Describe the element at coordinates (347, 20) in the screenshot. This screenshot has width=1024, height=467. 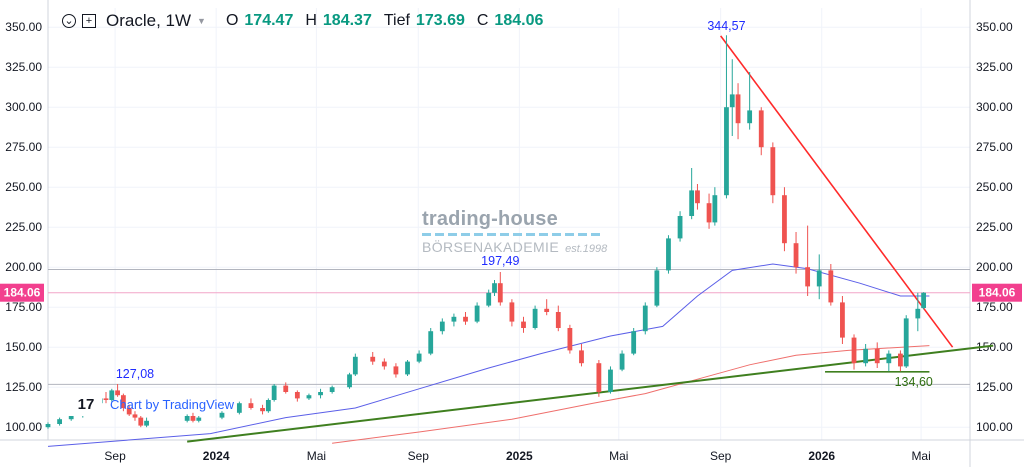
I see `high-value: 184.37` at that location.